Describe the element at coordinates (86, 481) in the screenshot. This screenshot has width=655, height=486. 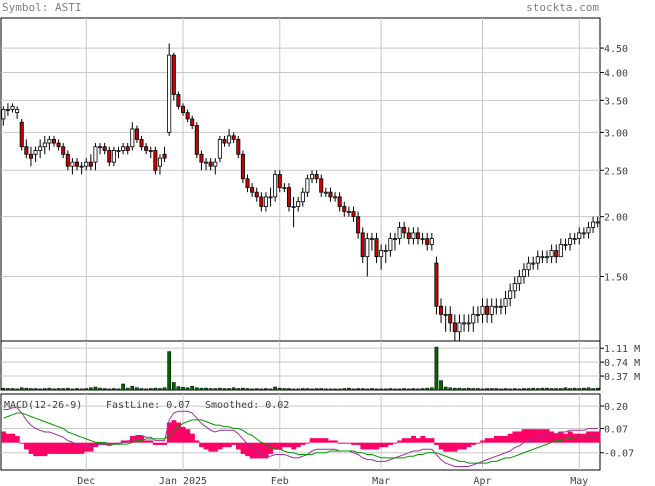
I see `x-tick-label: Dec` at that location.